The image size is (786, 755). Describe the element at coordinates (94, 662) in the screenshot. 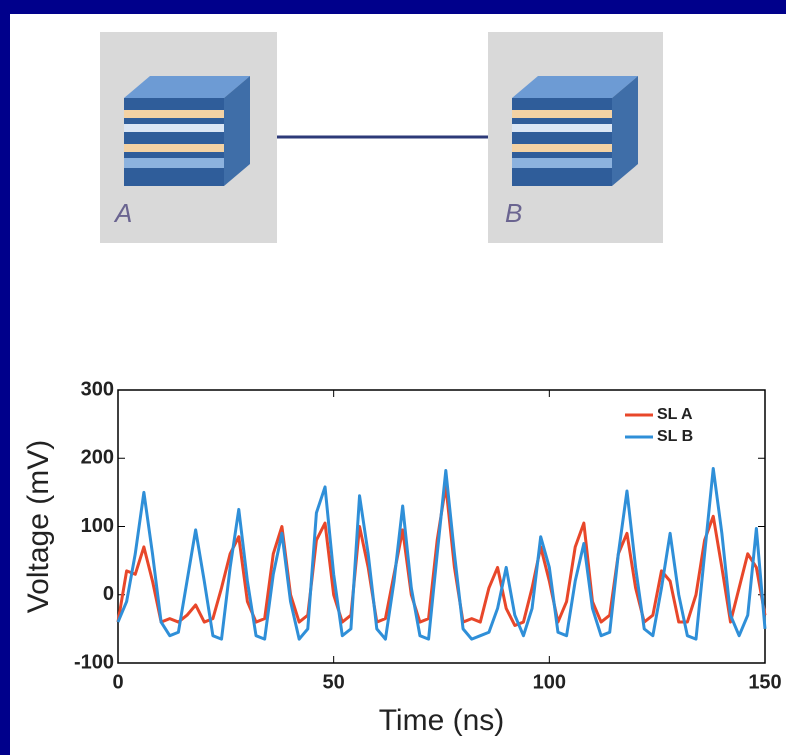

I see `y-tick-label: -100` at that location.